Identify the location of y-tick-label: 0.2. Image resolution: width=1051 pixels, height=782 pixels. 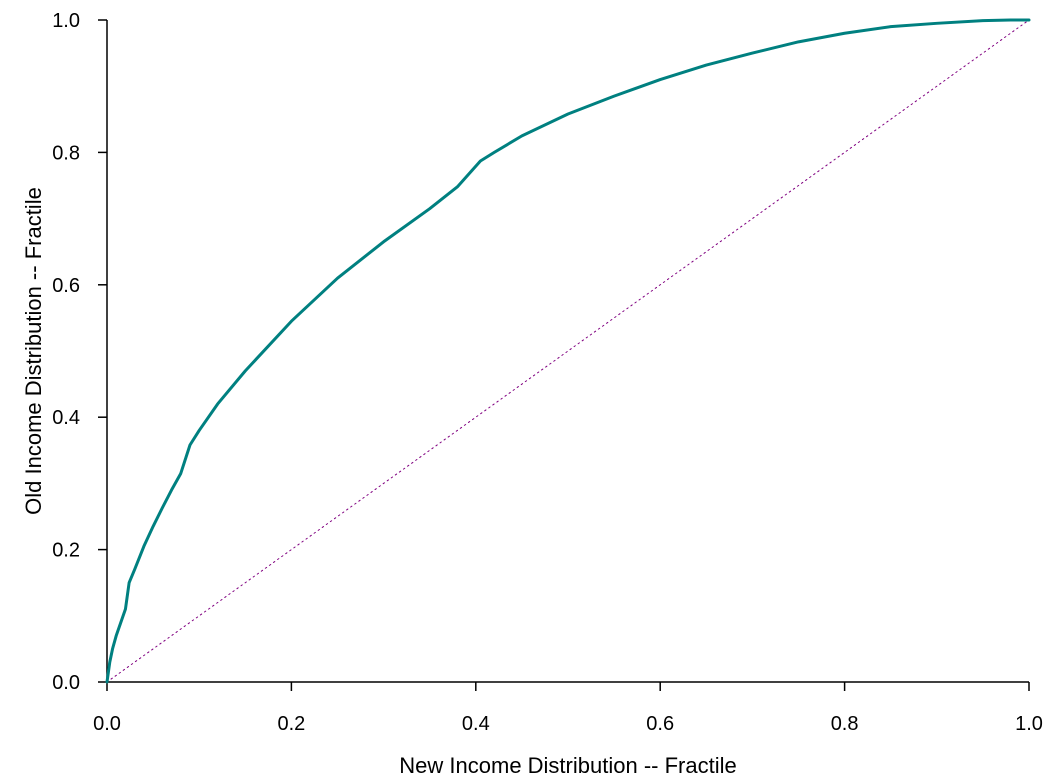
(66, 551).